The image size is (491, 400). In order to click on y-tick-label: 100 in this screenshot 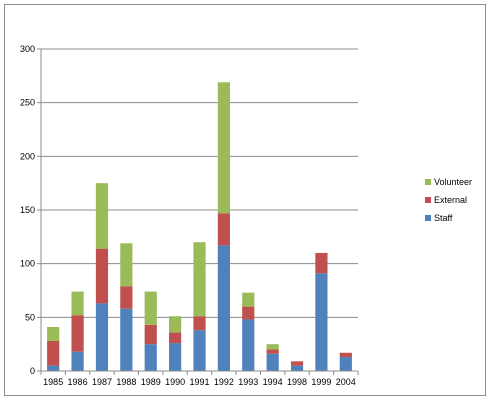, I will do `click(27, 264)`.